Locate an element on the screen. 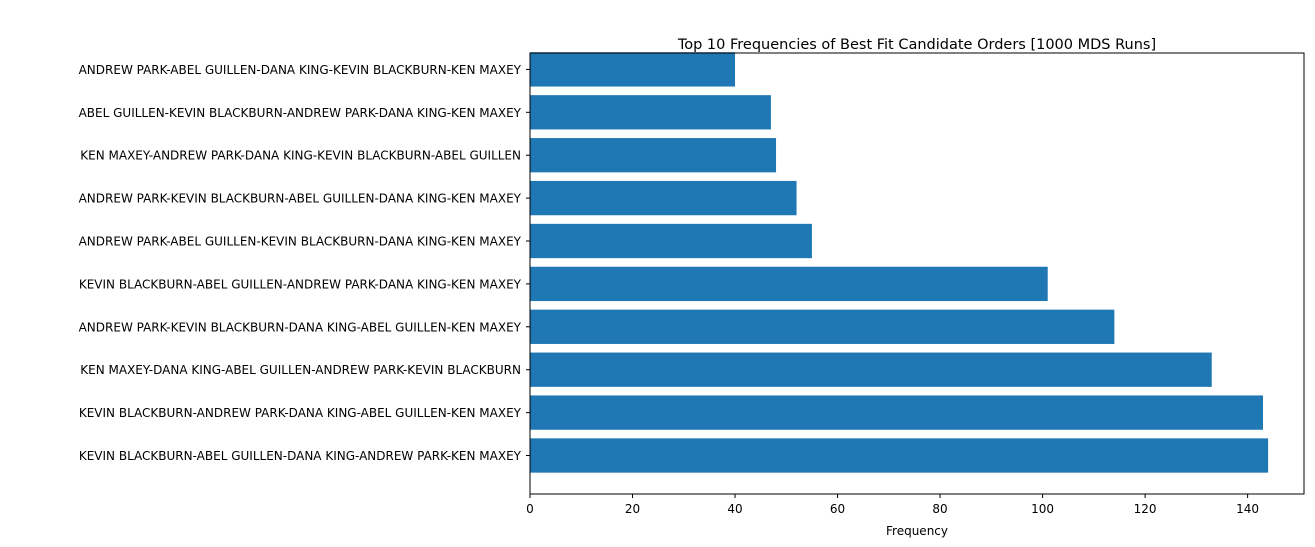 The height and width of the screenshot is (547, 1315). x-axis-ticks: 0 20 40 60 80 100 120 140 is located at coordinates (892, 505).